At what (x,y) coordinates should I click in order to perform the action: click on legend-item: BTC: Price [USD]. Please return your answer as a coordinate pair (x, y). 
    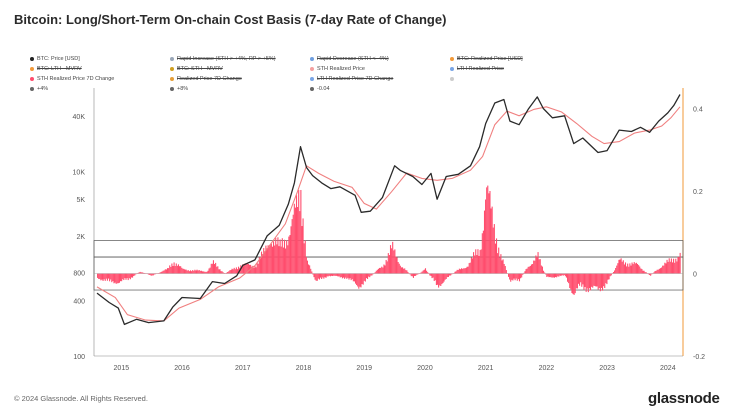
    Looking at the image, I should click on (55, 59).